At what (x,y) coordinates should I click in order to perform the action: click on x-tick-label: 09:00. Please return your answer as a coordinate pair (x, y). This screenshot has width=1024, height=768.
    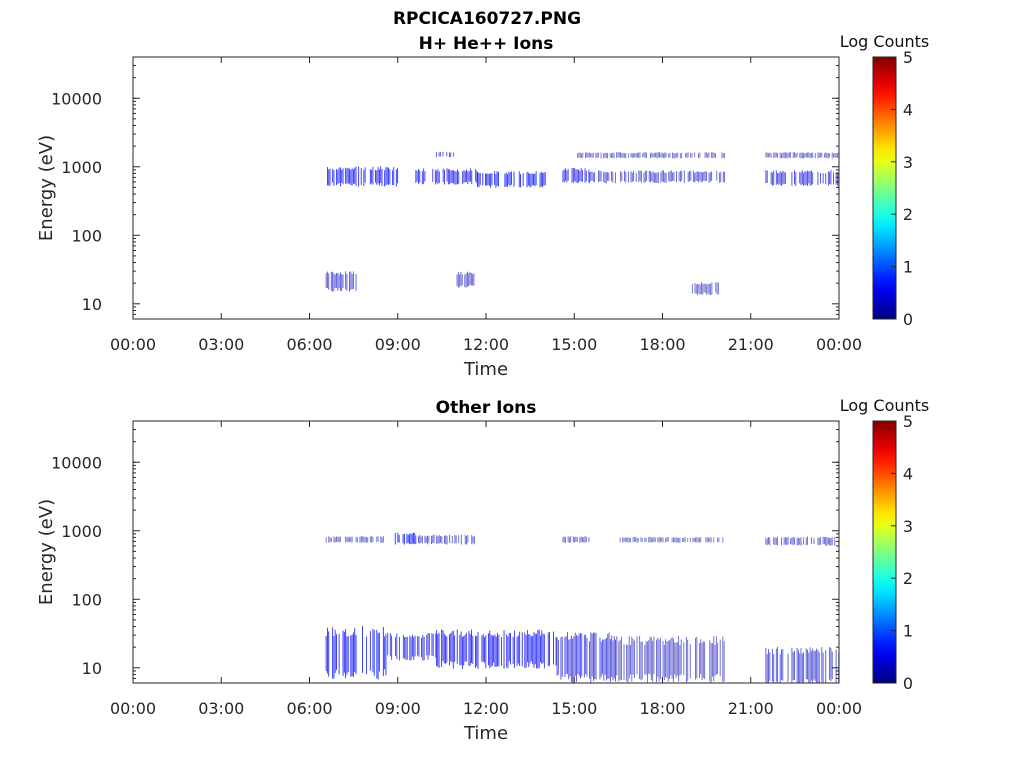
    Looking at the image, I should click on (398, 708).